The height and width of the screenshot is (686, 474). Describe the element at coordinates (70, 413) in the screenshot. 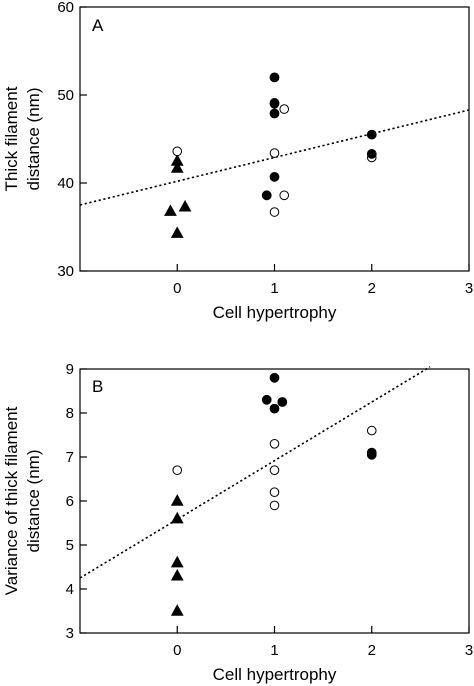

I see `panel-b-y-tick-label-8: 8` at that location.